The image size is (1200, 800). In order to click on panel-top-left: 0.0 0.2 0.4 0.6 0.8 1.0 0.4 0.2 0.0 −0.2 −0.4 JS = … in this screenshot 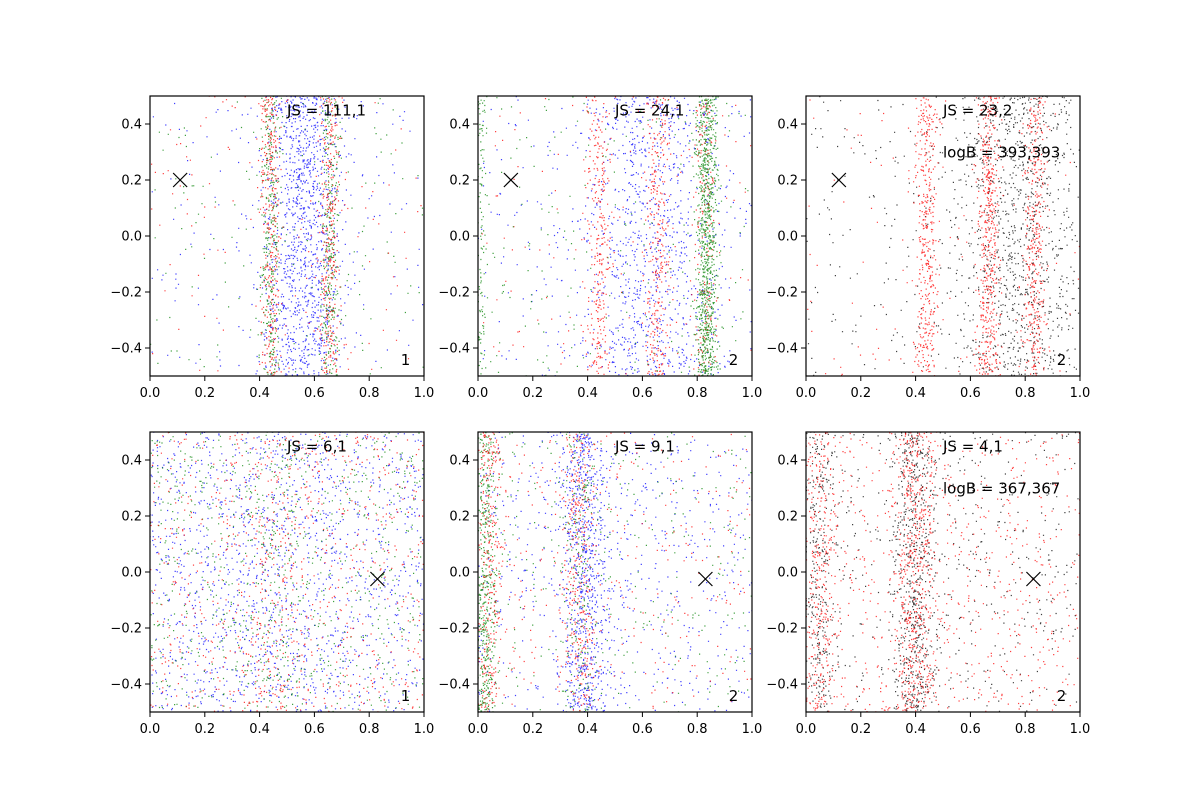, I will do `click(272, 248)`.